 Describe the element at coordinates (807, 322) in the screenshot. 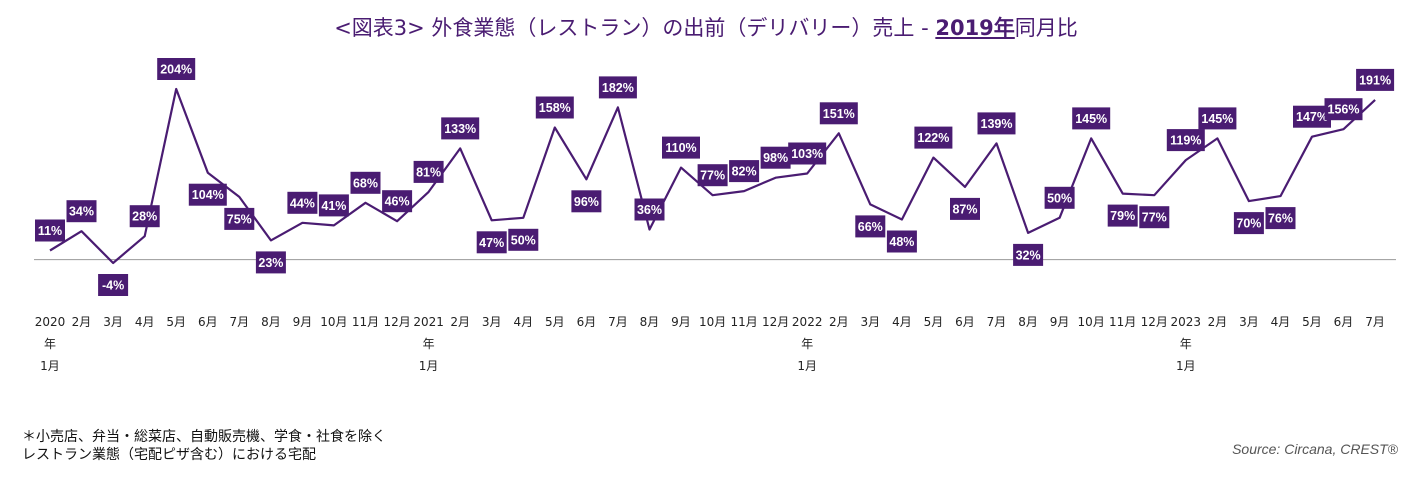

I see `x-tick-label: 2022` at that location.